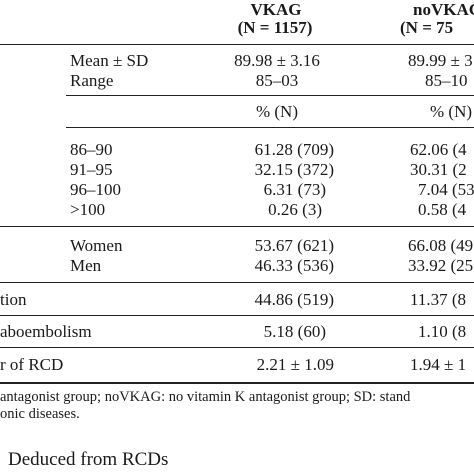 The height and width of the screenshot is (474, 474). I want to click on row-label-range: Range, so click(92, 80).